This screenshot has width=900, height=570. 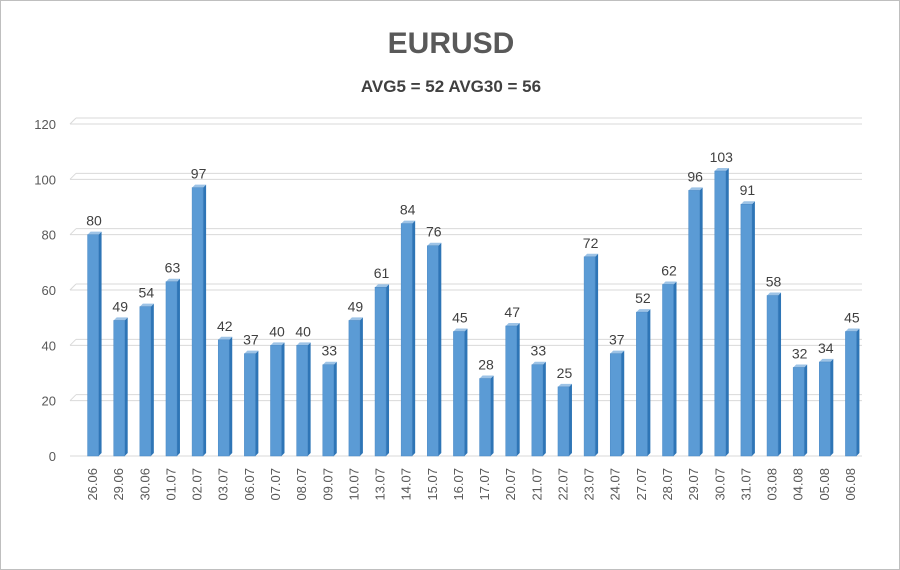 What do you see at coordinates (249, 484) in the screenshot?
I see `x-tick-label: 06.07` at bounding box center [249, 484].